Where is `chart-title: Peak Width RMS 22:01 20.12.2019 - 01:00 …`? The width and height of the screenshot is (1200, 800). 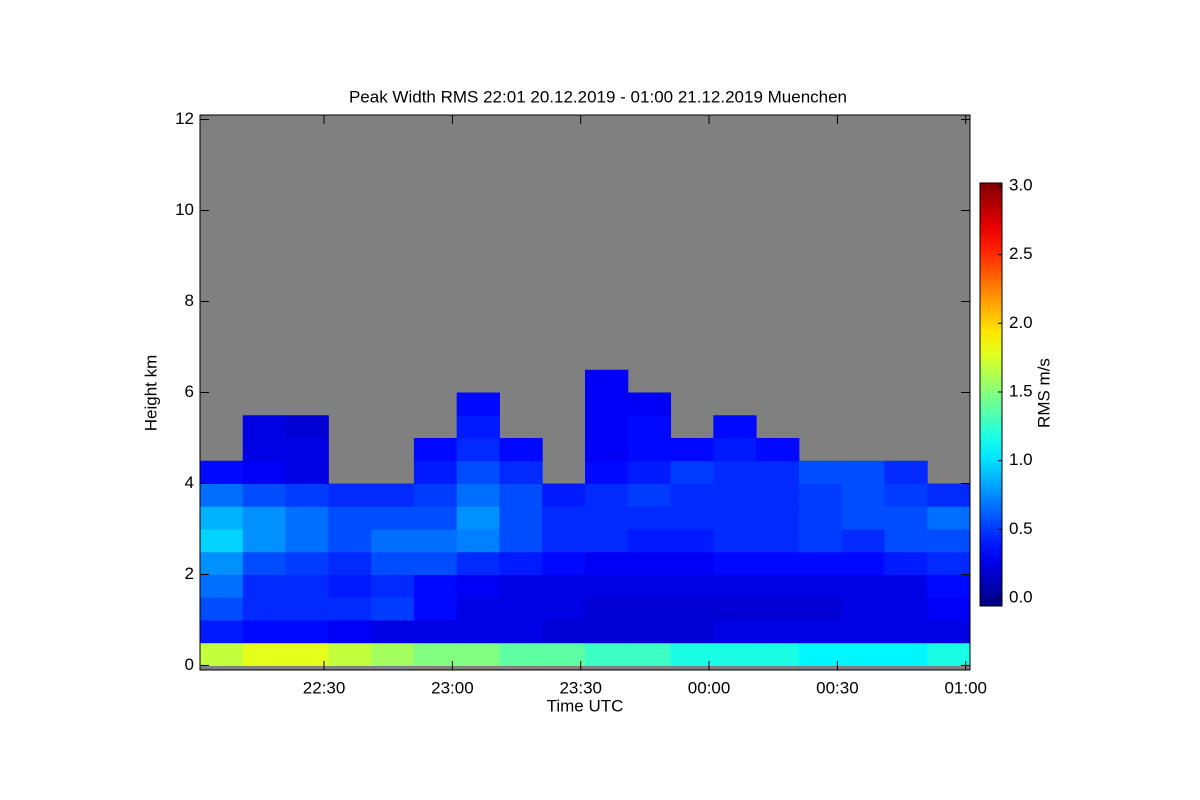 chart-title: Peak Width RMS 22:01 20.12.2019 - 01:00 … is located at coordinates (598, 96).